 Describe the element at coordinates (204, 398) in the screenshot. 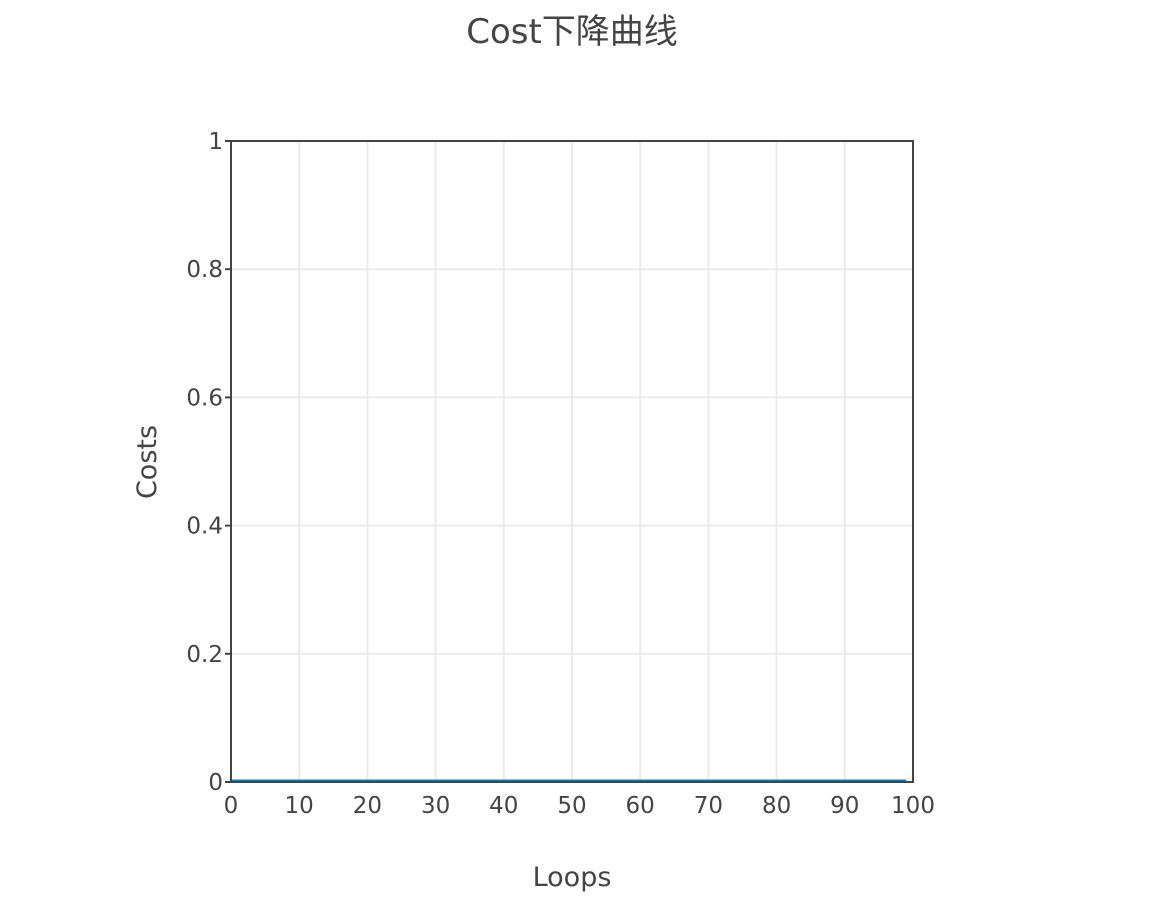

I see `y-tick-label: 0.6` at that location.